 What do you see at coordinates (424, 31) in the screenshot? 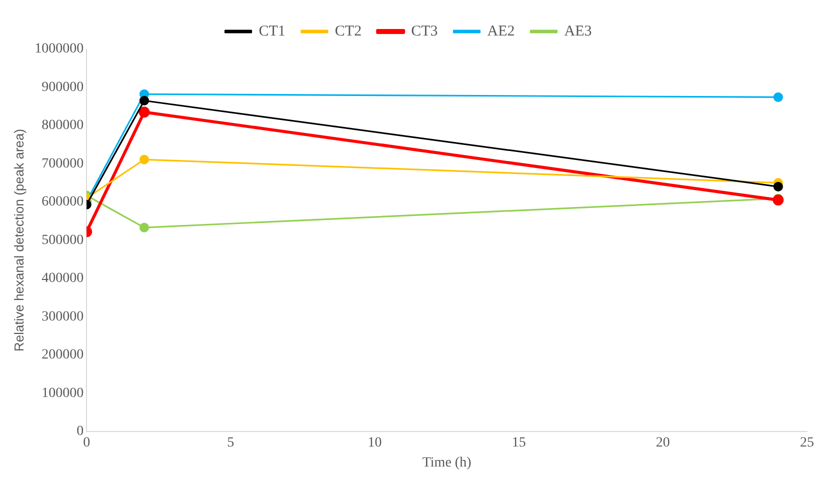
I see `legend-label: CT3` at bounding box center [424, 31].